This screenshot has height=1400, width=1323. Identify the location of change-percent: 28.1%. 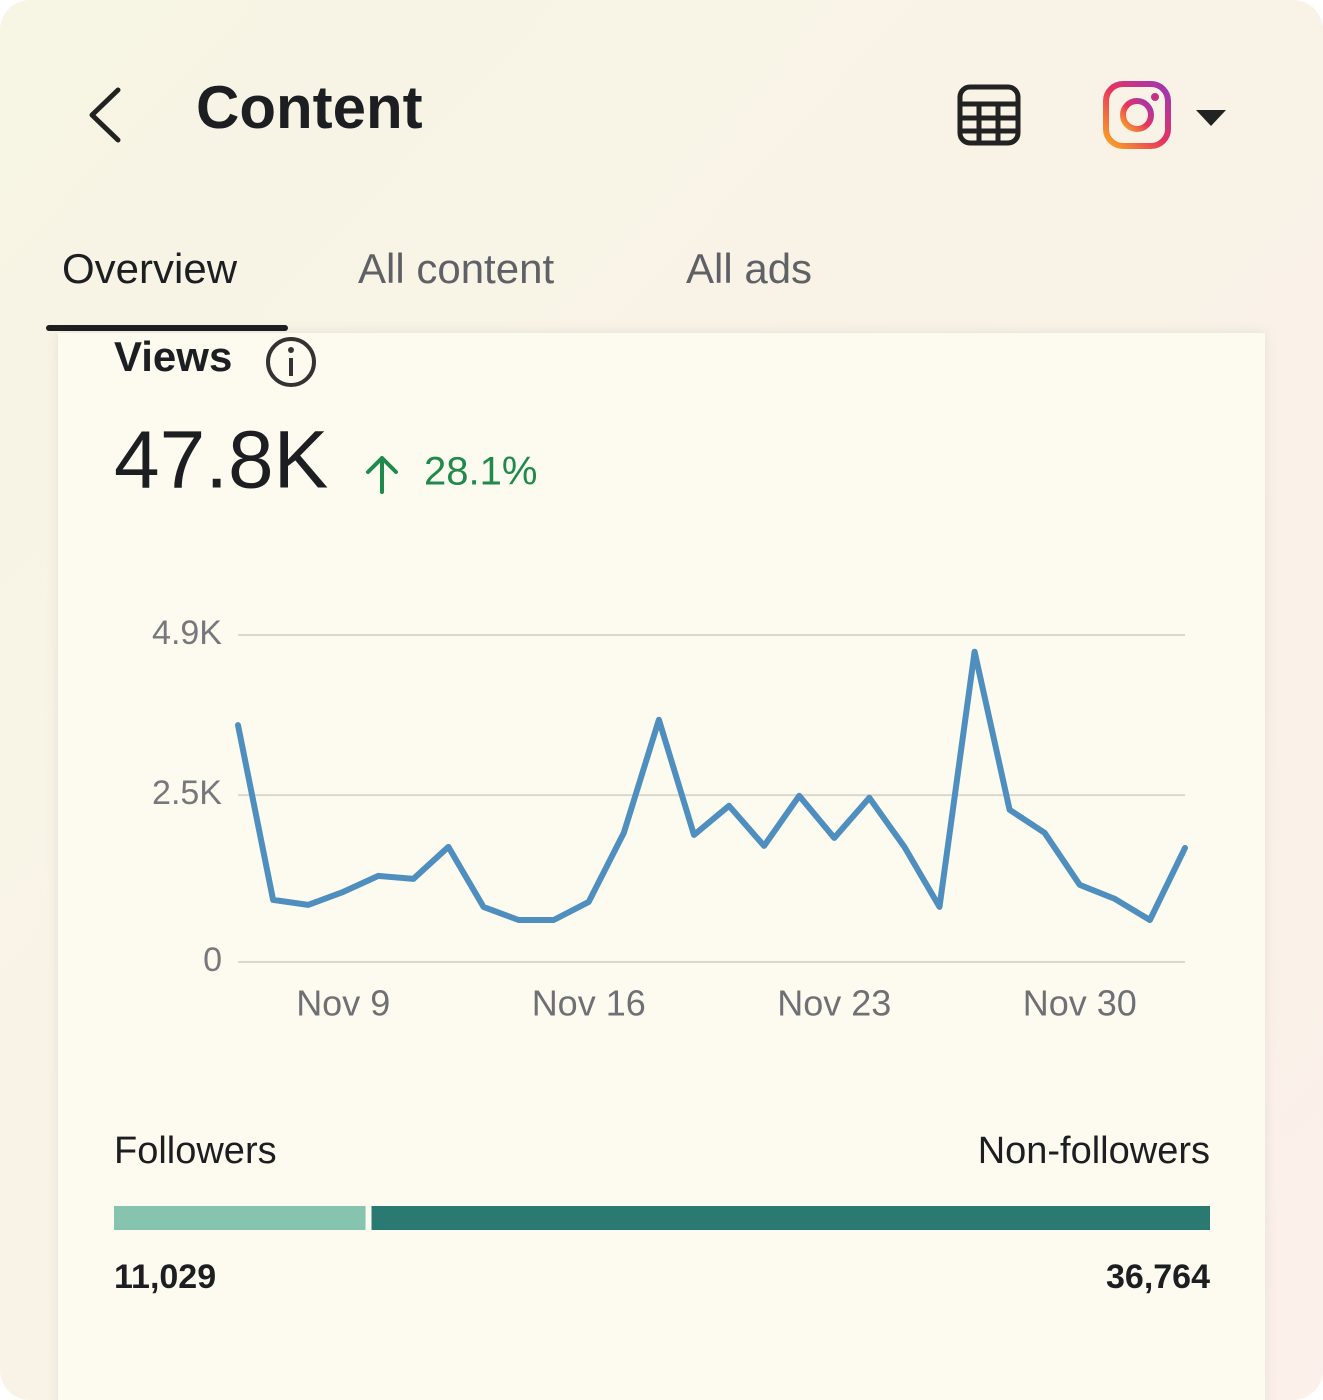
(480, 472).